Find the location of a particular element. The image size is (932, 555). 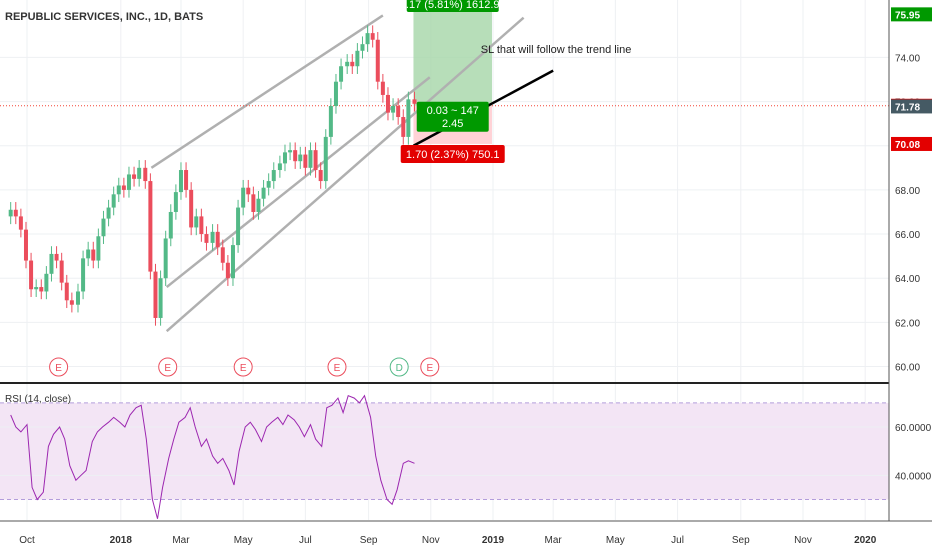

rsi-tick-label: 40.0000 is located at coordinates (913, 476).